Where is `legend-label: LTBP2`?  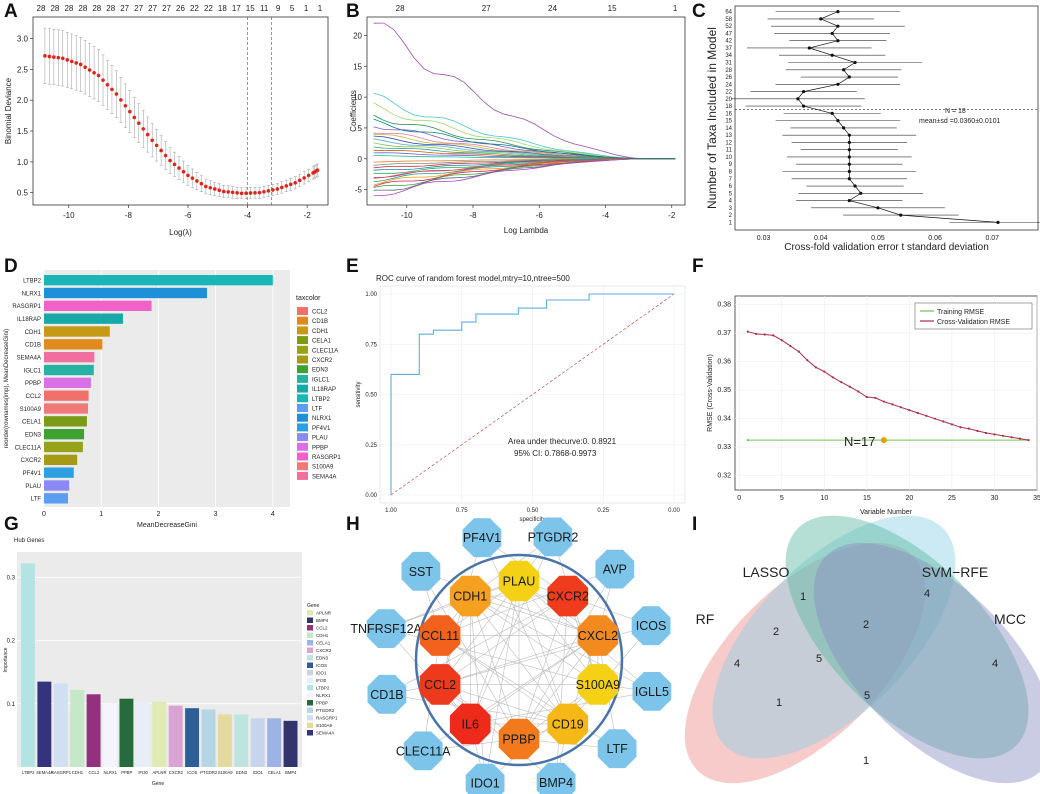
legend-label: LTBP2 is located at coordinates (323, 688).